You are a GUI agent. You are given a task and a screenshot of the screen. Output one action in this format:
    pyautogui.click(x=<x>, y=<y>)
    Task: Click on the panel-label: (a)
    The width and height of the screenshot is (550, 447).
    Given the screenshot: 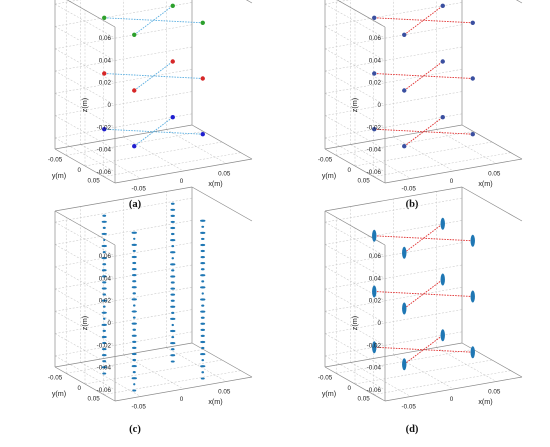 What is the action you would take?
    pyautogui.click(x=135, y=204)
    